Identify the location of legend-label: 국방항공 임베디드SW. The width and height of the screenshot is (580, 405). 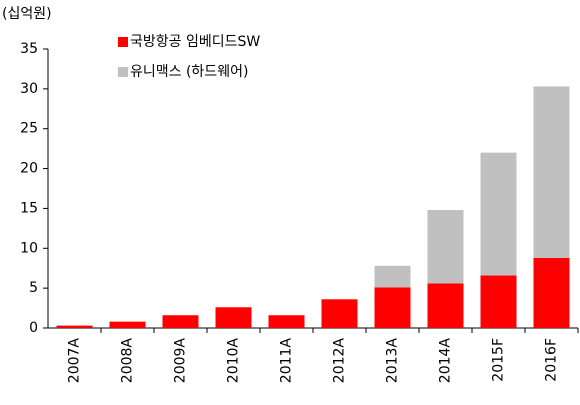
(195, 42).